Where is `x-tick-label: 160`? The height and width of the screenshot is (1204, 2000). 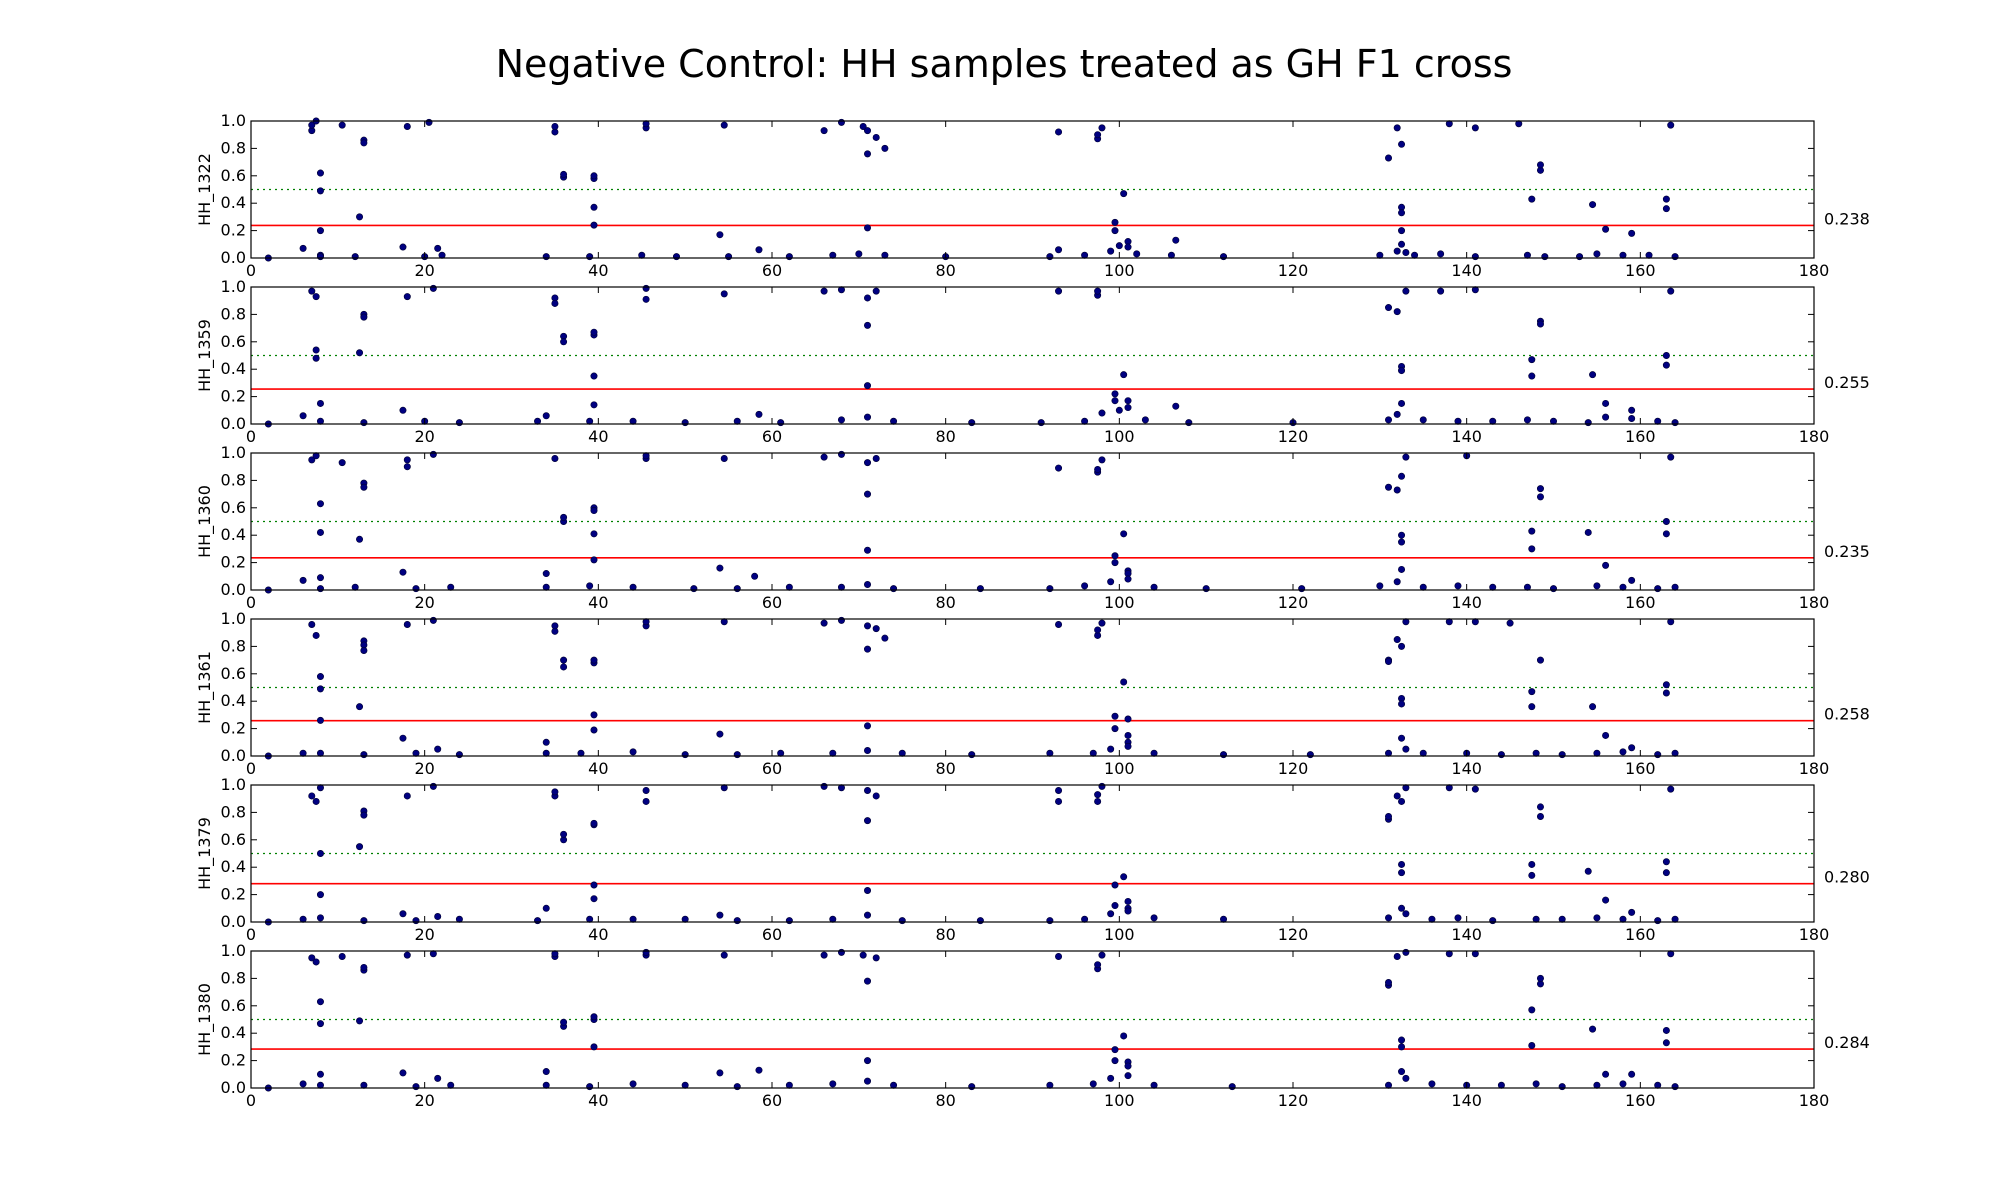 x-tick-label: 160 is located at coordinates (1640, 768).